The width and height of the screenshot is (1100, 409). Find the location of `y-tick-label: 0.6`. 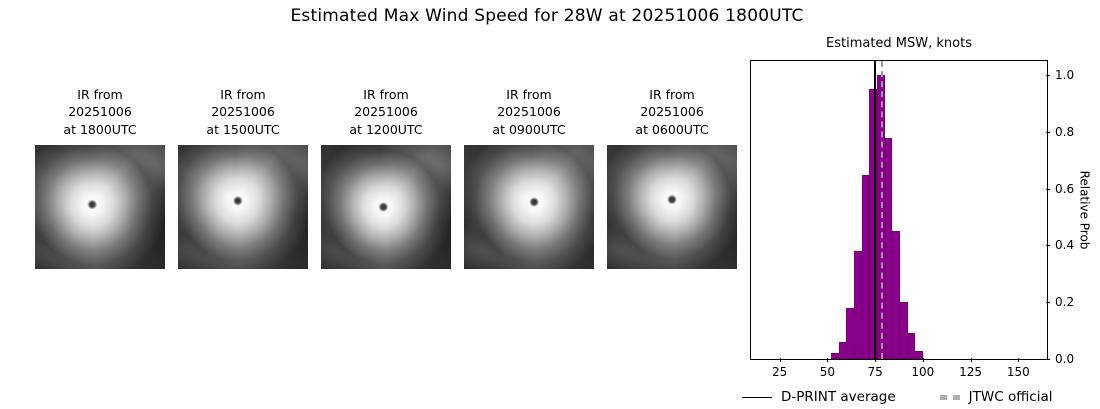

y-tick-label: 0.6 is located at coordinates (1065, 188).